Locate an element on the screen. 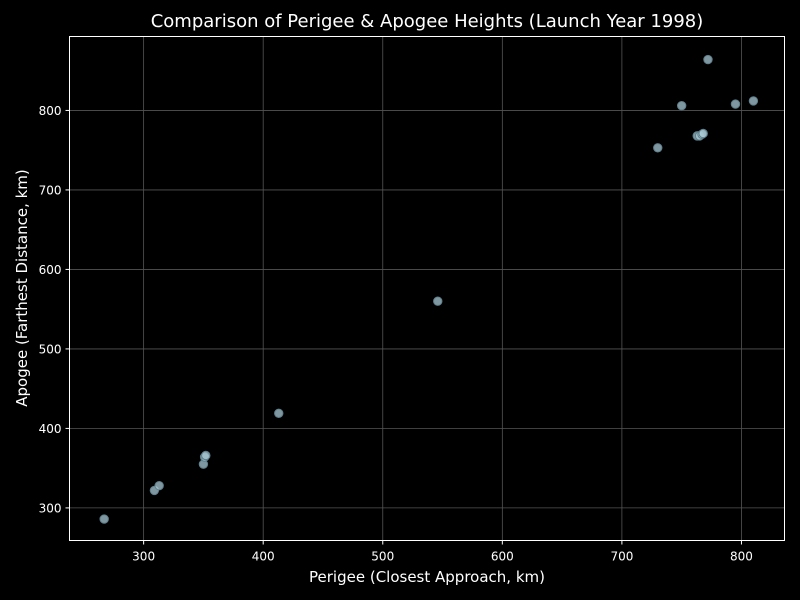 The width and height of the screenshot is (800, 600). x-tick-label: 800 is located at coordinates (741, 557).